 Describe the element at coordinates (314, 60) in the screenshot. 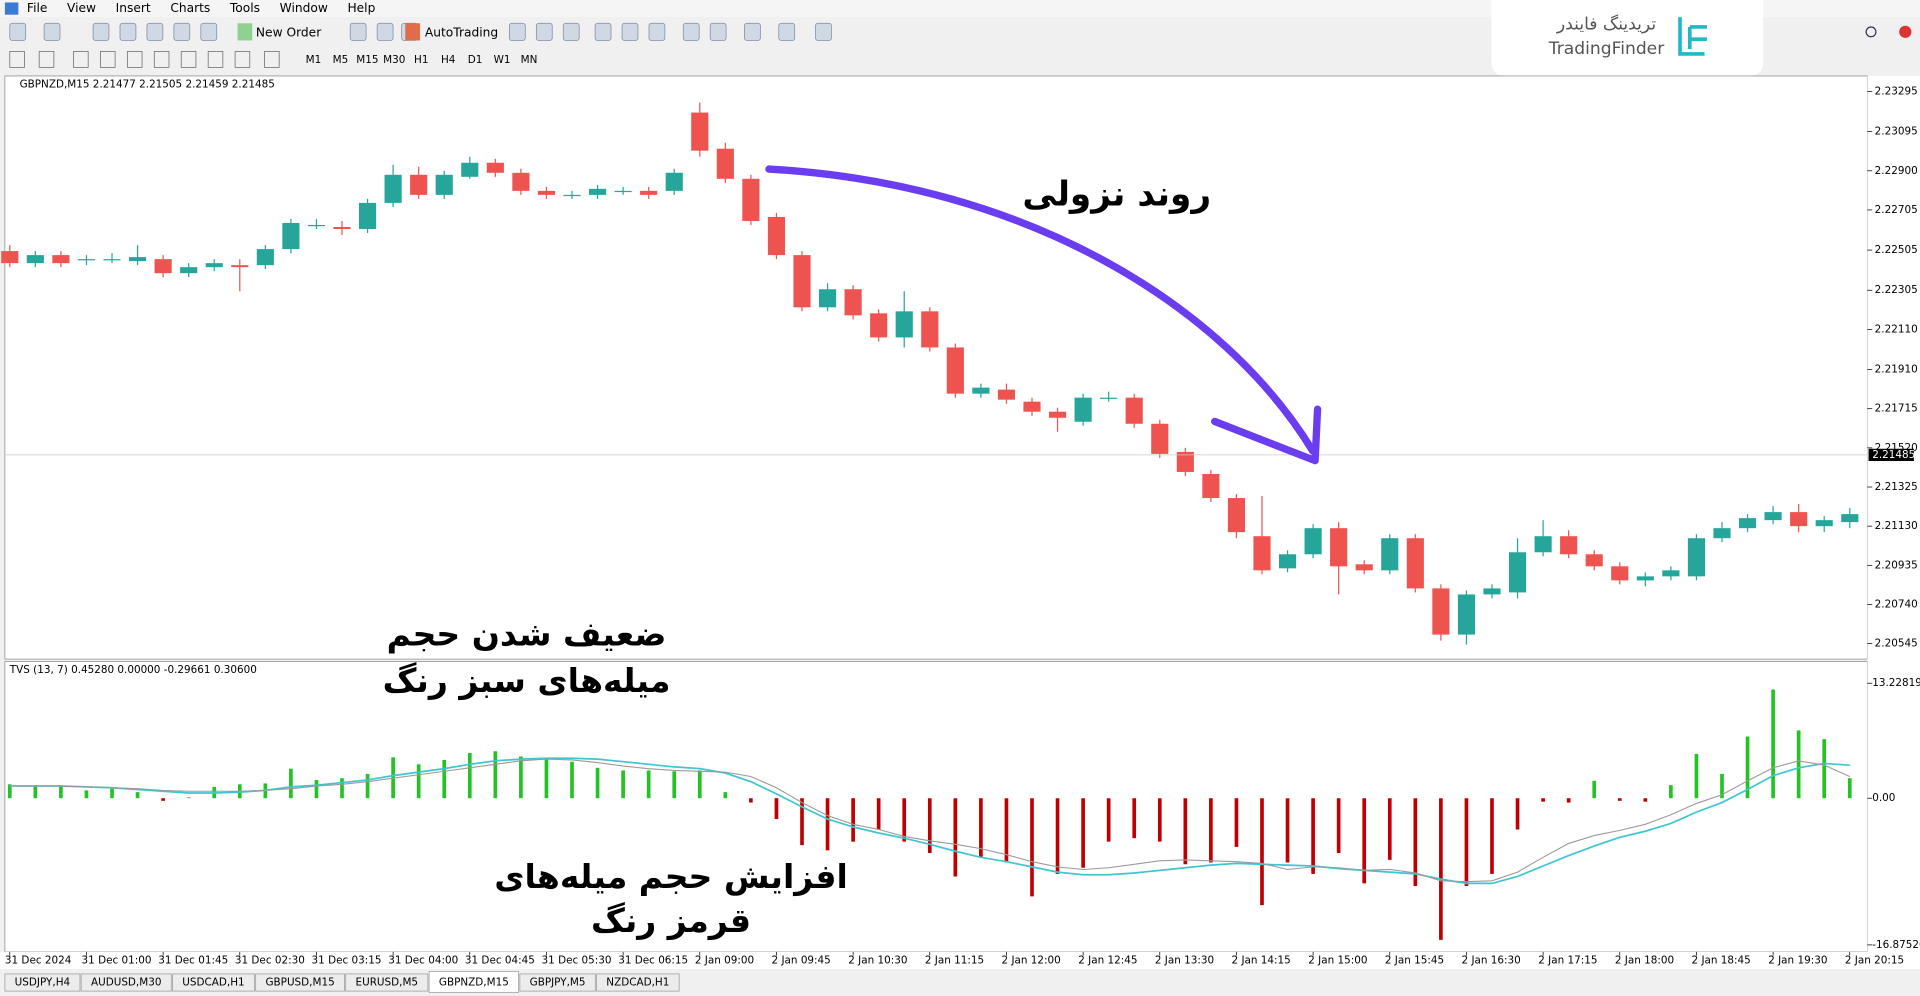

I see `timeframe-button: M1` at that location.